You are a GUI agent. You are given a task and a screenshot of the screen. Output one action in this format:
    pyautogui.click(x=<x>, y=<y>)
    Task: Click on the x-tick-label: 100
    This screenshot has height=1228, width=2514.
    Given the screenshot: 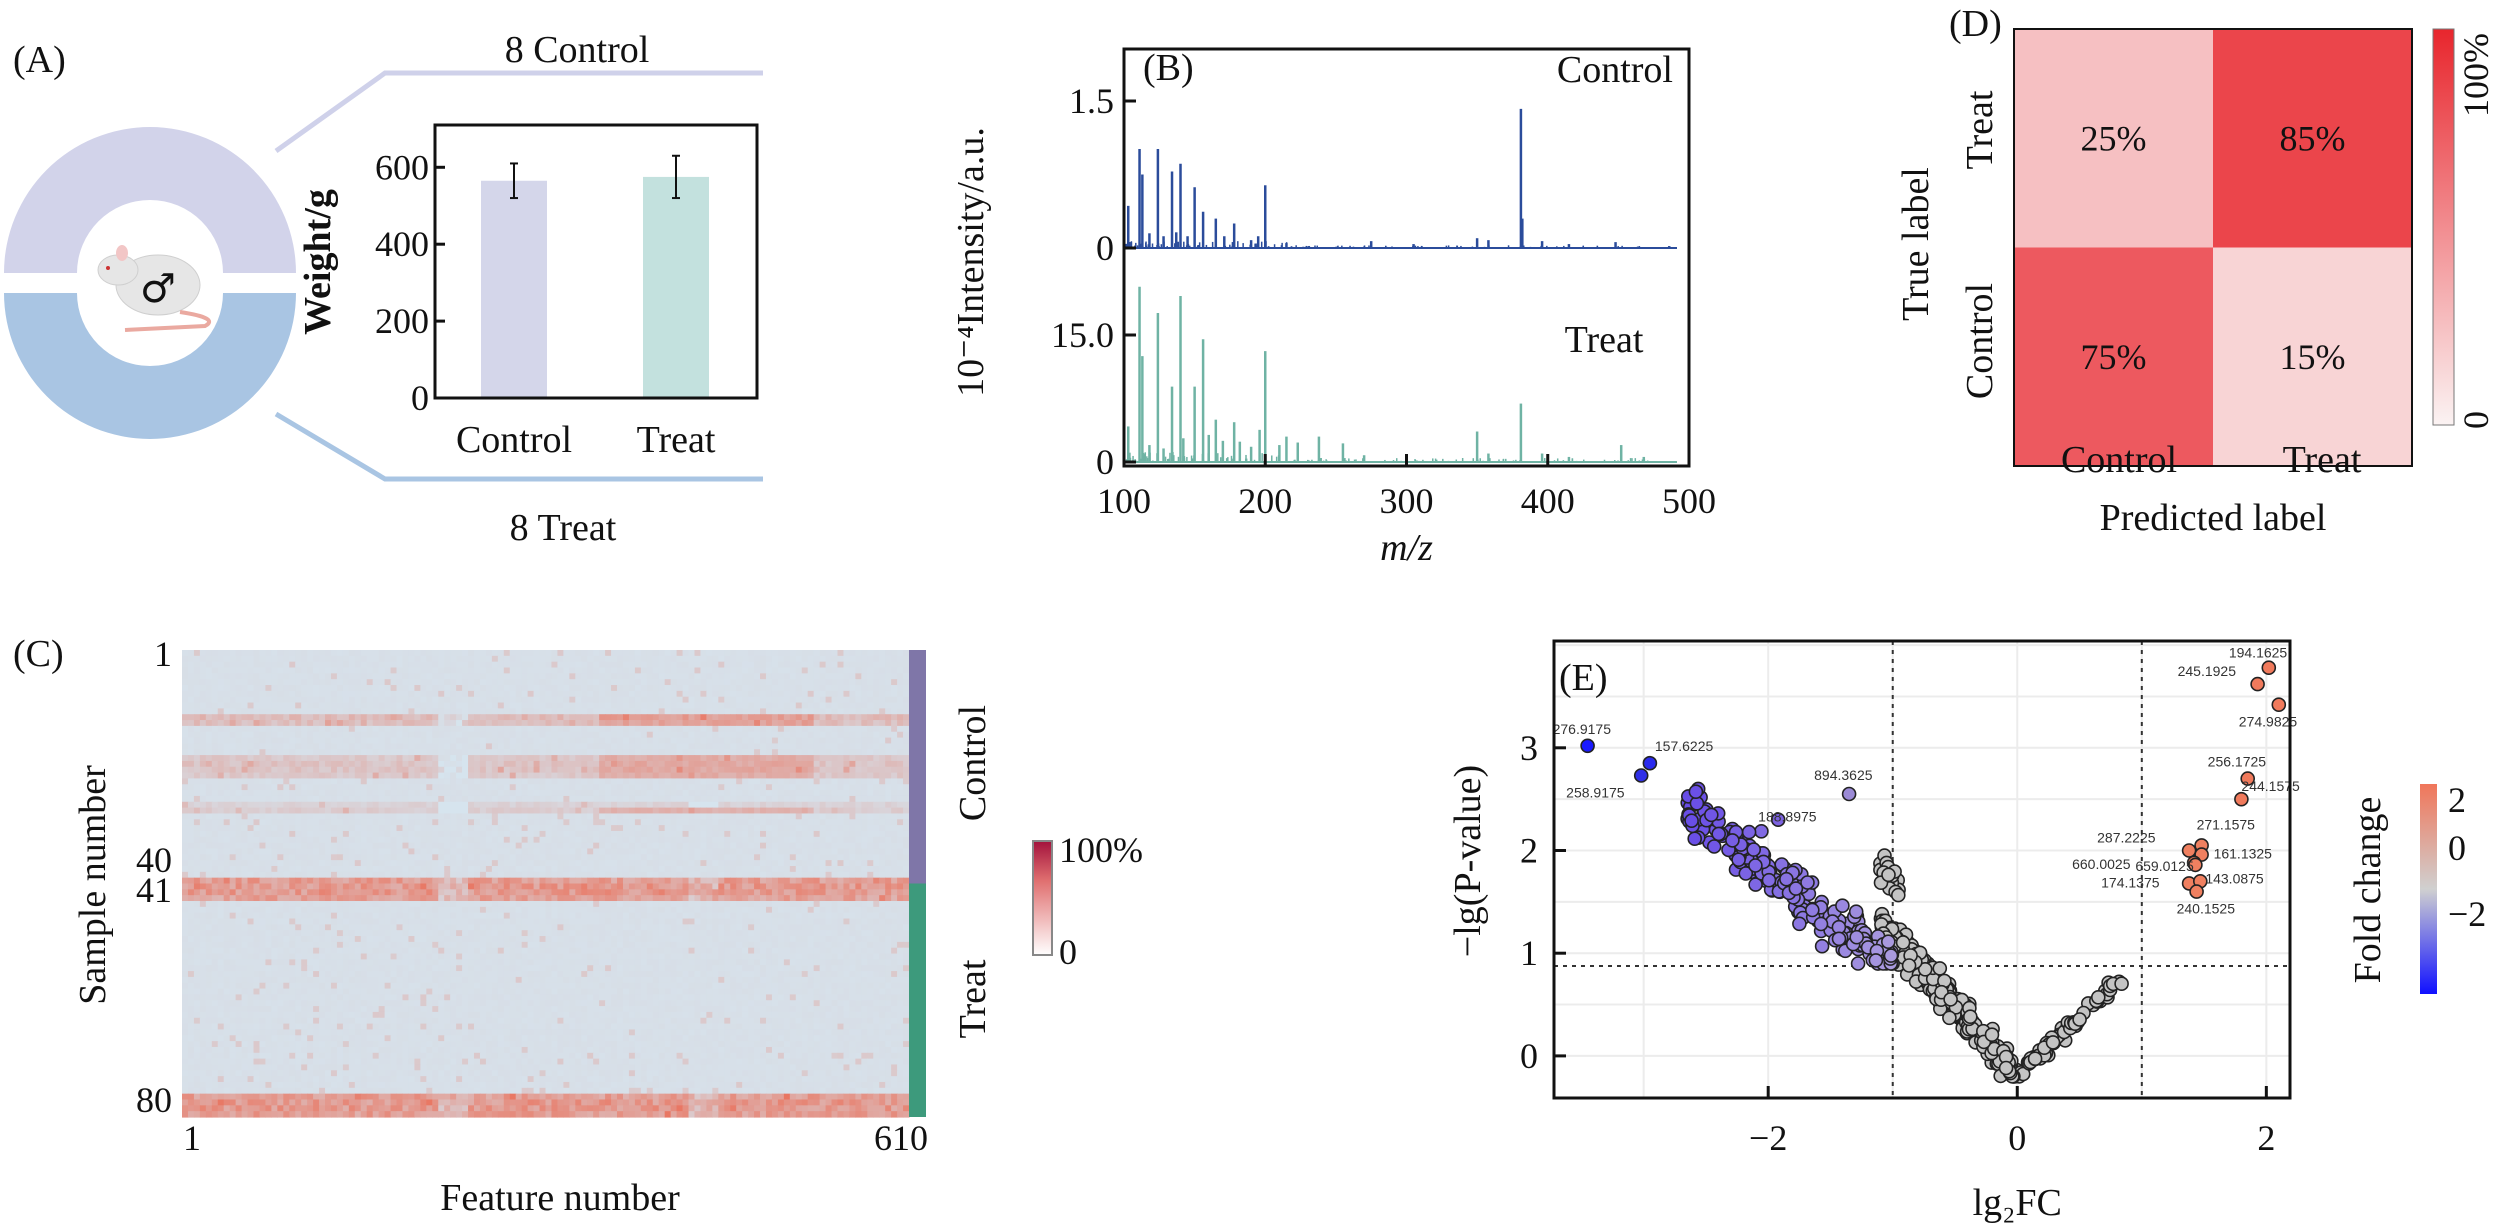 What is the action you would take?
    pyautogui.click(x=1124, y=501)
    